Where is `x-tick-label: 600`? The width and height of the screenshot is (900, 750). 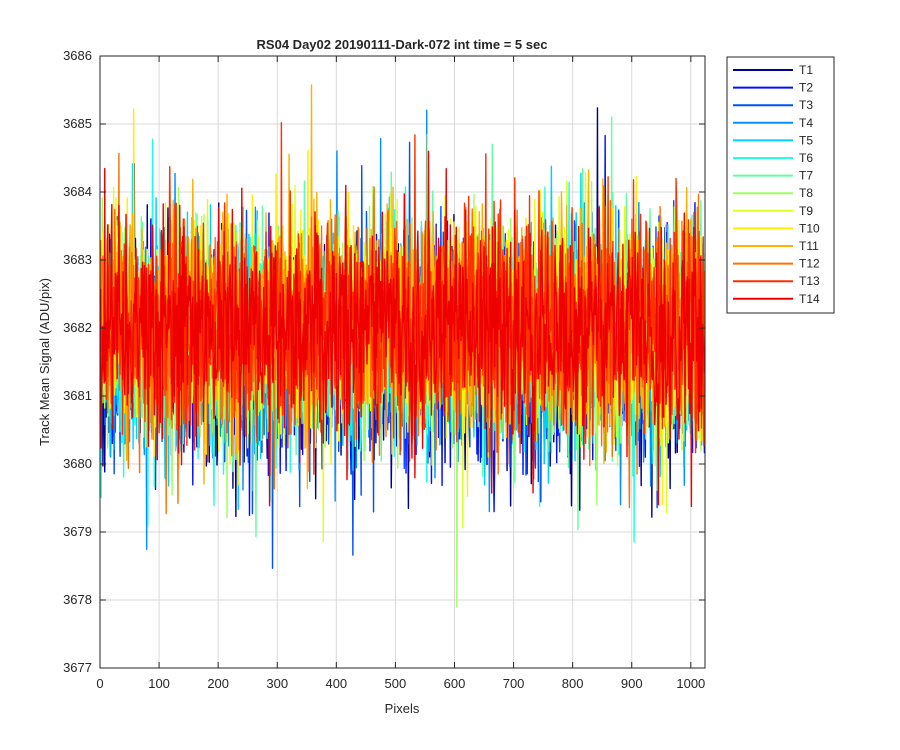 x-tick-label: 600 is located at coordinates (455, 683).